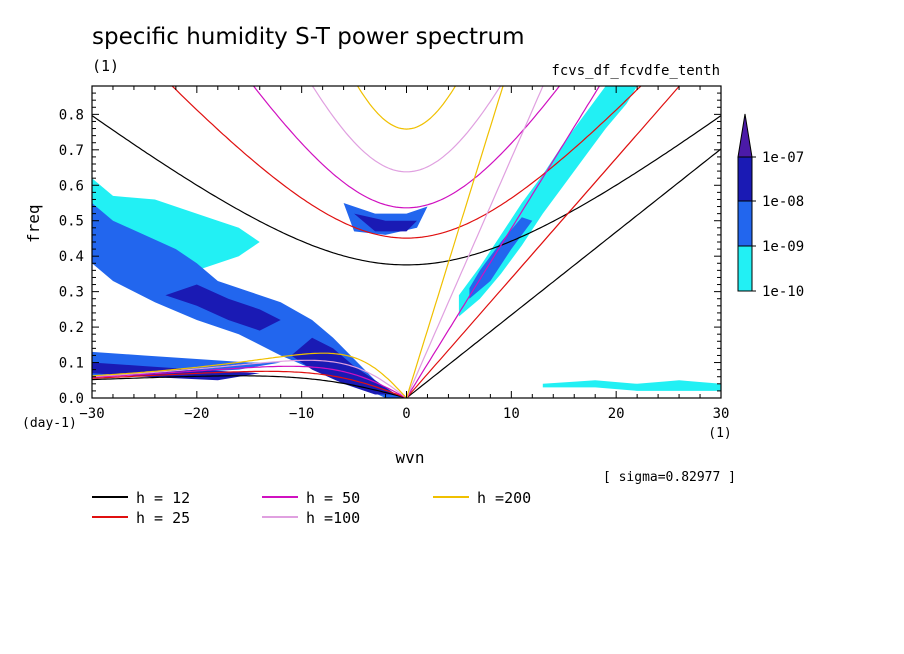 The width and height of the screenshot is (904, 654). What do you see at coordinates (410, 457) in the screenshot?
I see `x-axis-label: wvn` at bounding box center [410, 457].